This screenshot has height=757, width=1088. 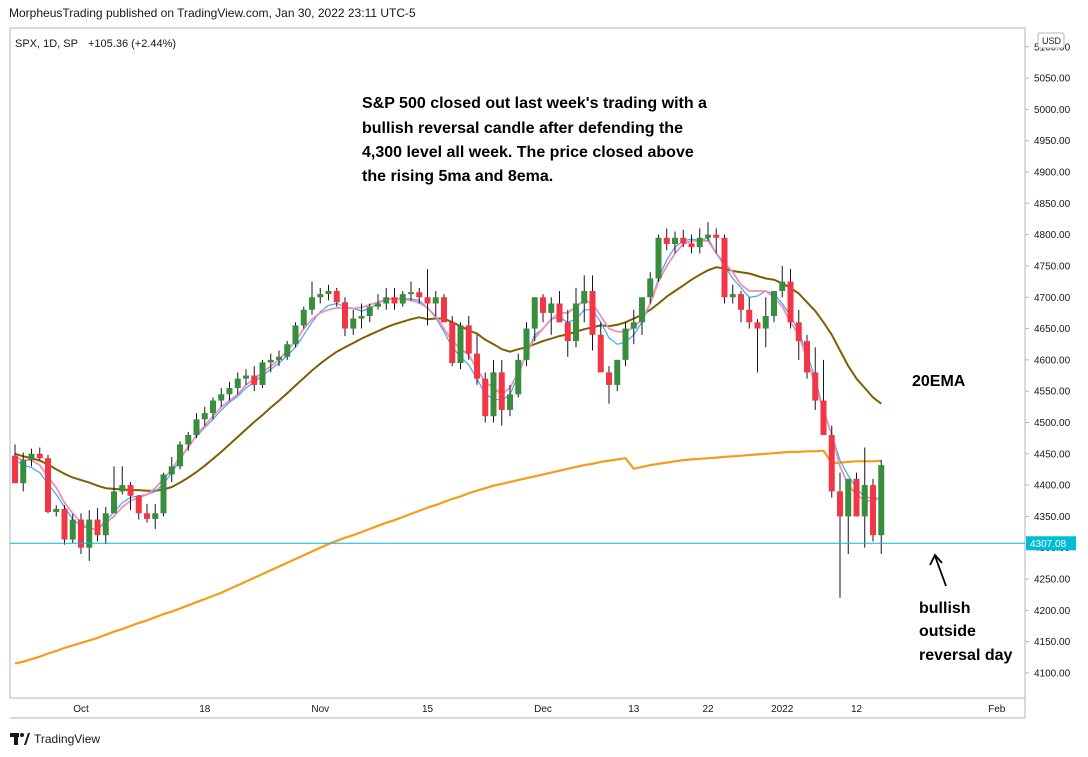 What do you see at coordinates (634, 709) in the screenshot?
I see `x-tick-label: 13` at bounding box center [634, 709].